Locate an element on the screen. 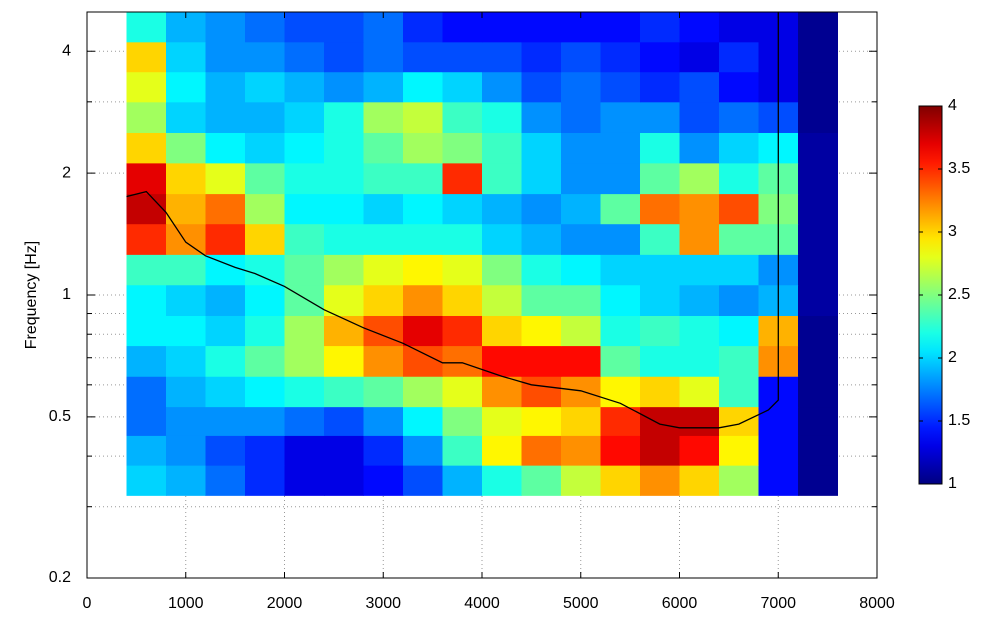 The width and height of the screenshot is (994, 619). x-tick-label: 4000 is located at coordinates (482, 603).